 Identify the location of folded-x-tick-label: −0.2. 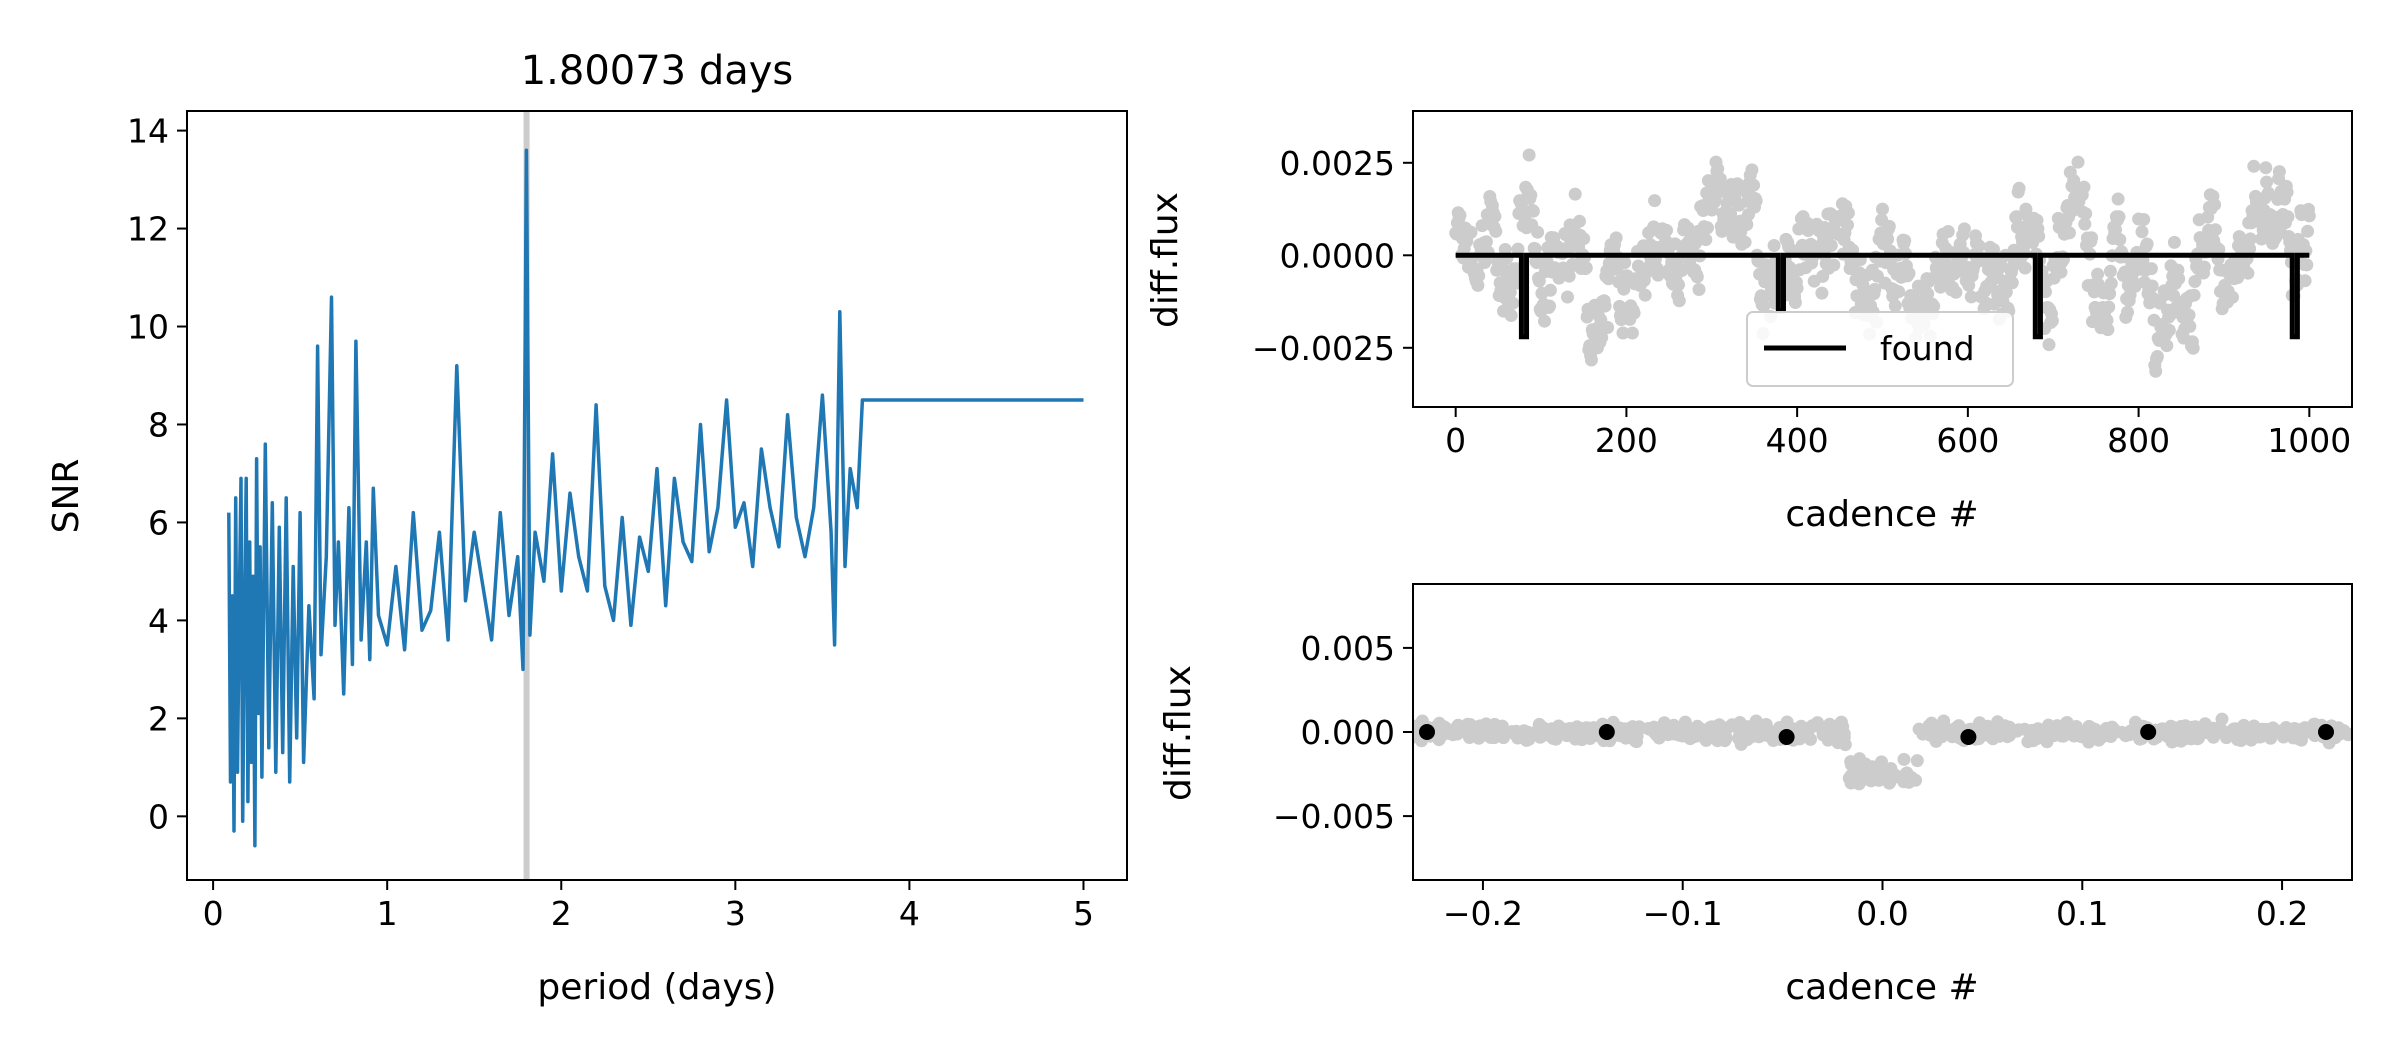
(1483, 913).